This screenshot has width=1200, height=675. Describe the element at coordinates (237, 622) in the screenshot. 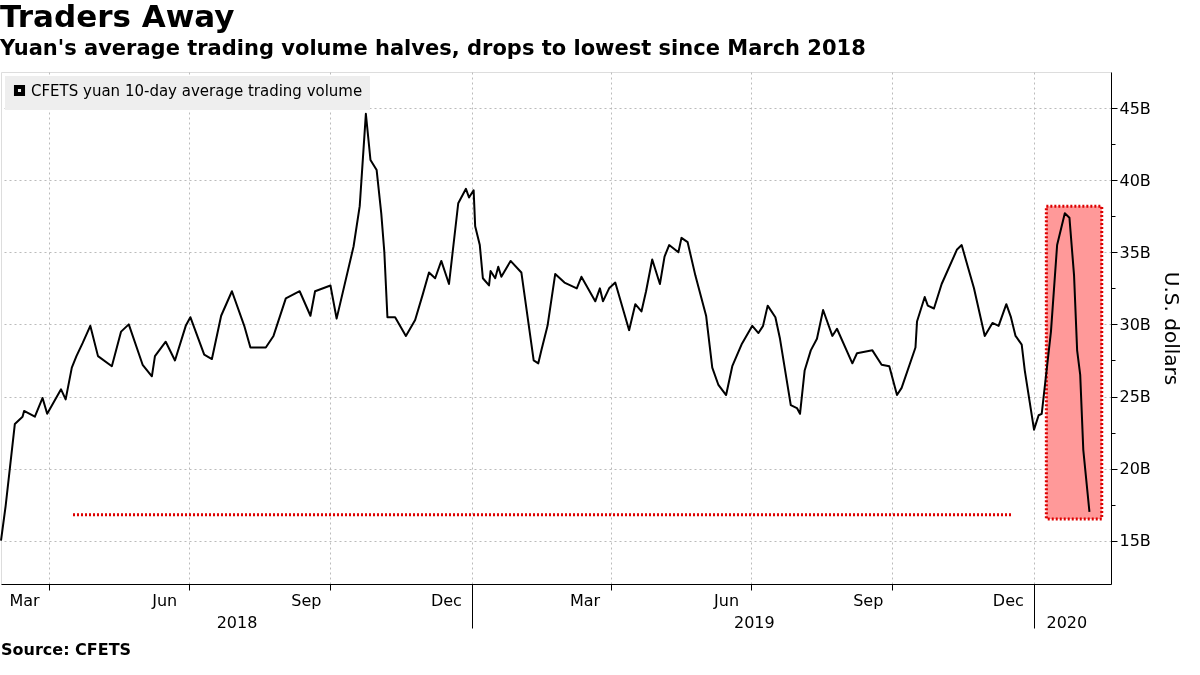

I see `x2-tick-label: 2018` at that location.